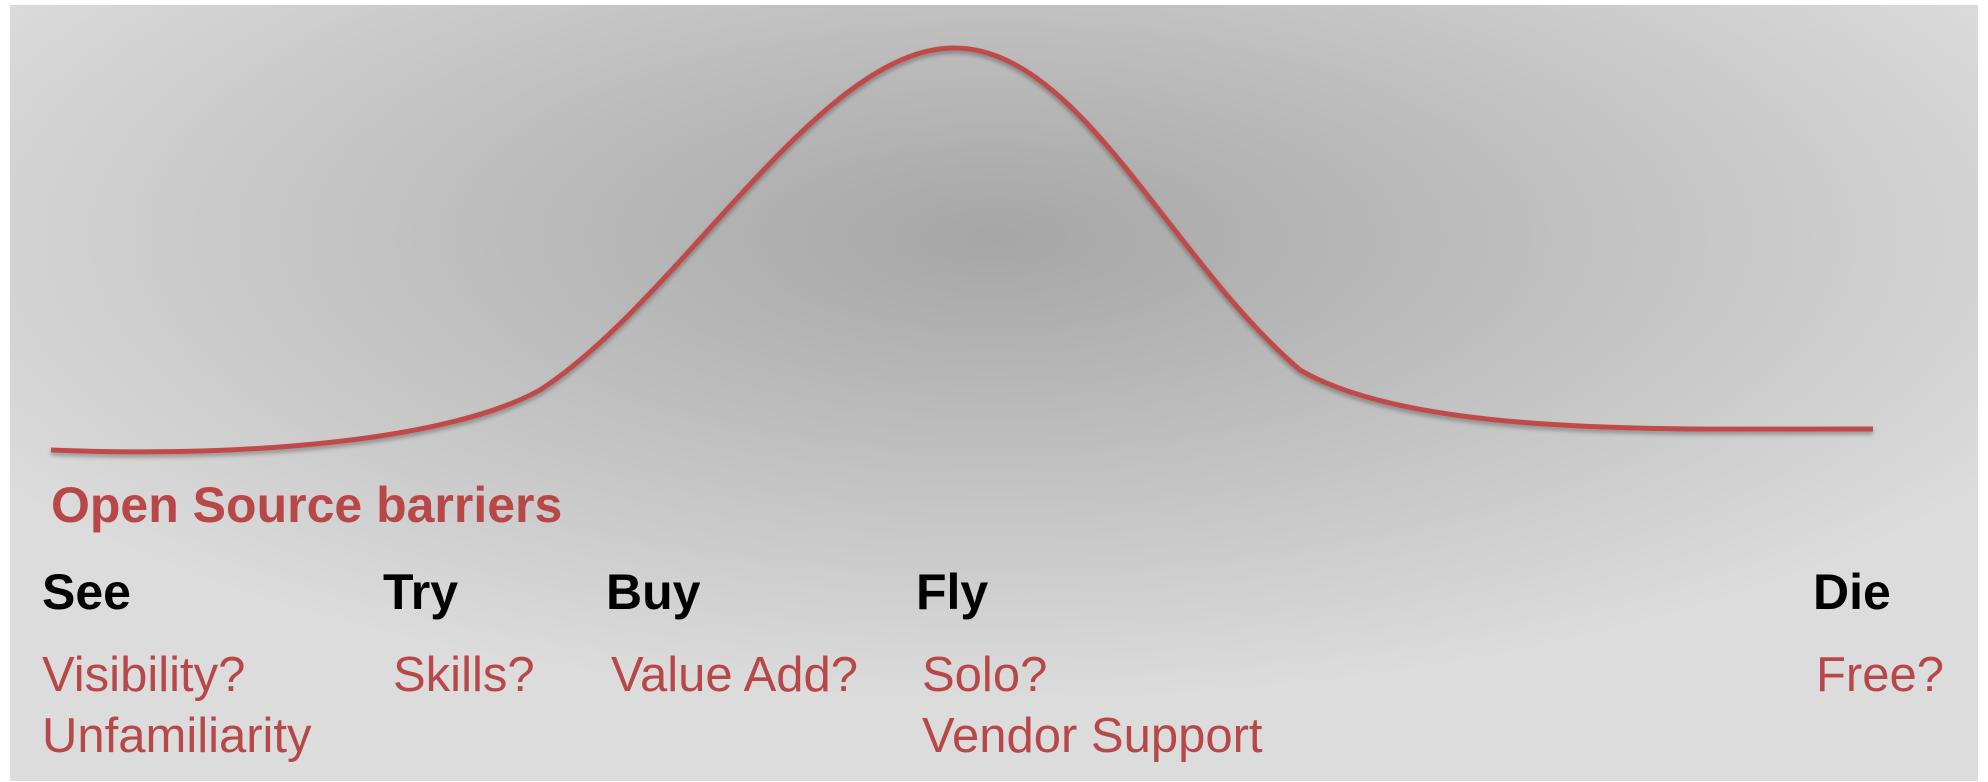 This screenshot has width=1988, height=782. What do you see at coordinates (1852, 592) in the screenshot?
I see `stage-name: Die` at bounding box center [1852, 592].